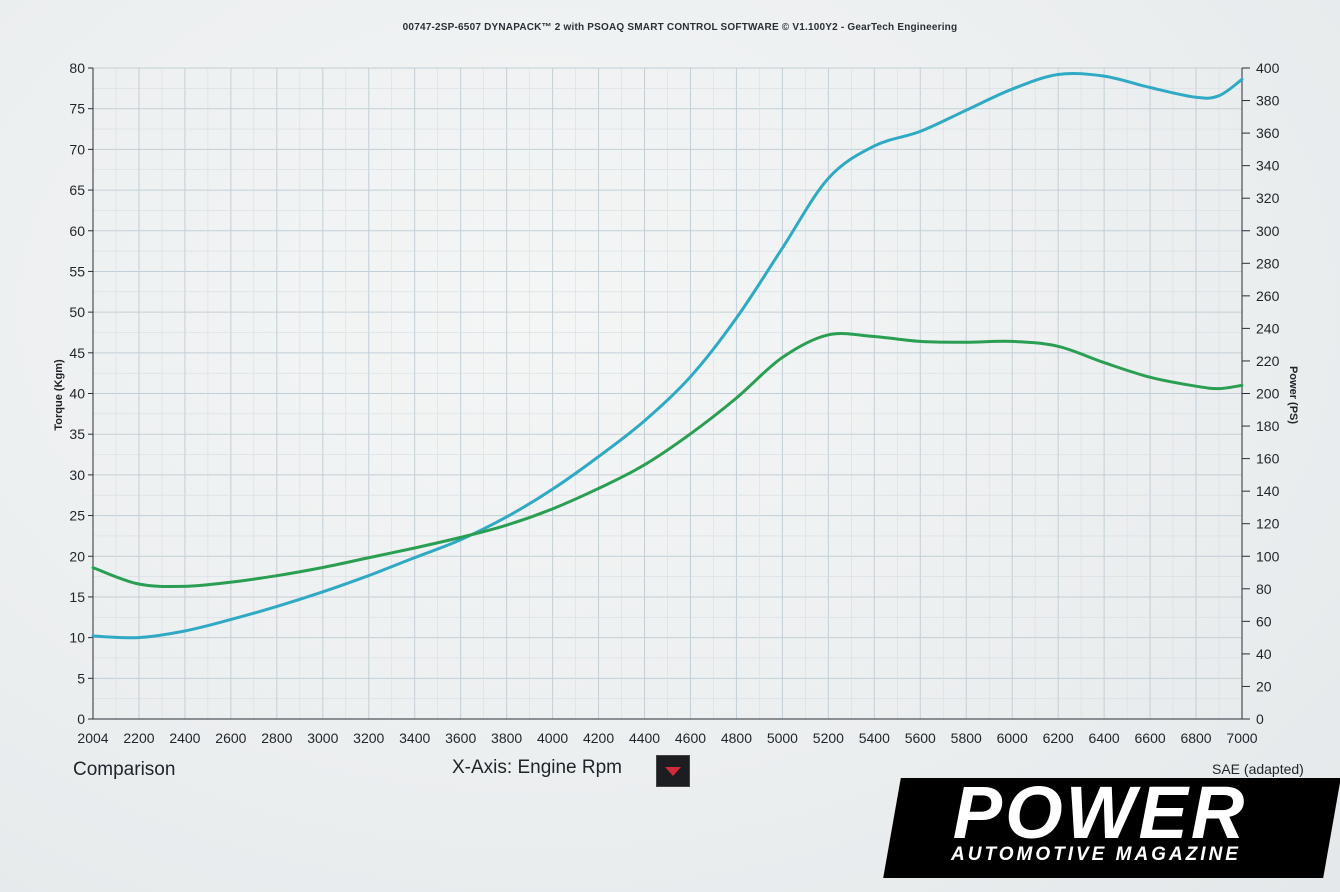 The image size is (1340, 892). I want to click on y-tick-label-right: 400, so click(1268, 68).